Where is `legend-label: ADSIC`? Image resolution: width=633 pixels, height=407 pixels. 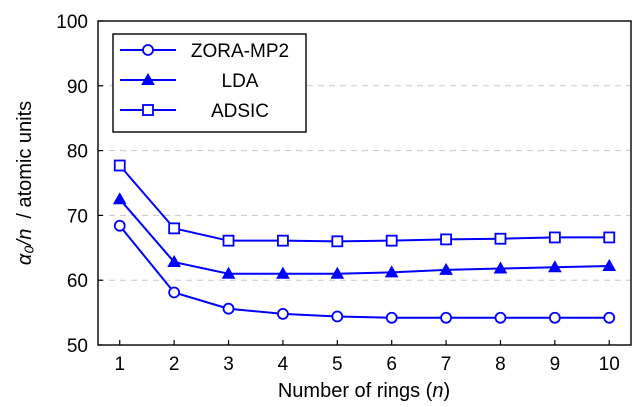
legend-label: ADSIC is located at coordinates (240, 111).